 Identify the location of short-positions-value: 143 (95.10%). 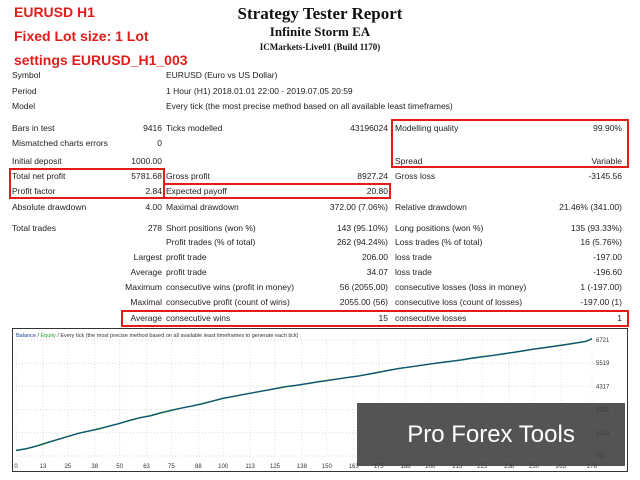
(362, 228).